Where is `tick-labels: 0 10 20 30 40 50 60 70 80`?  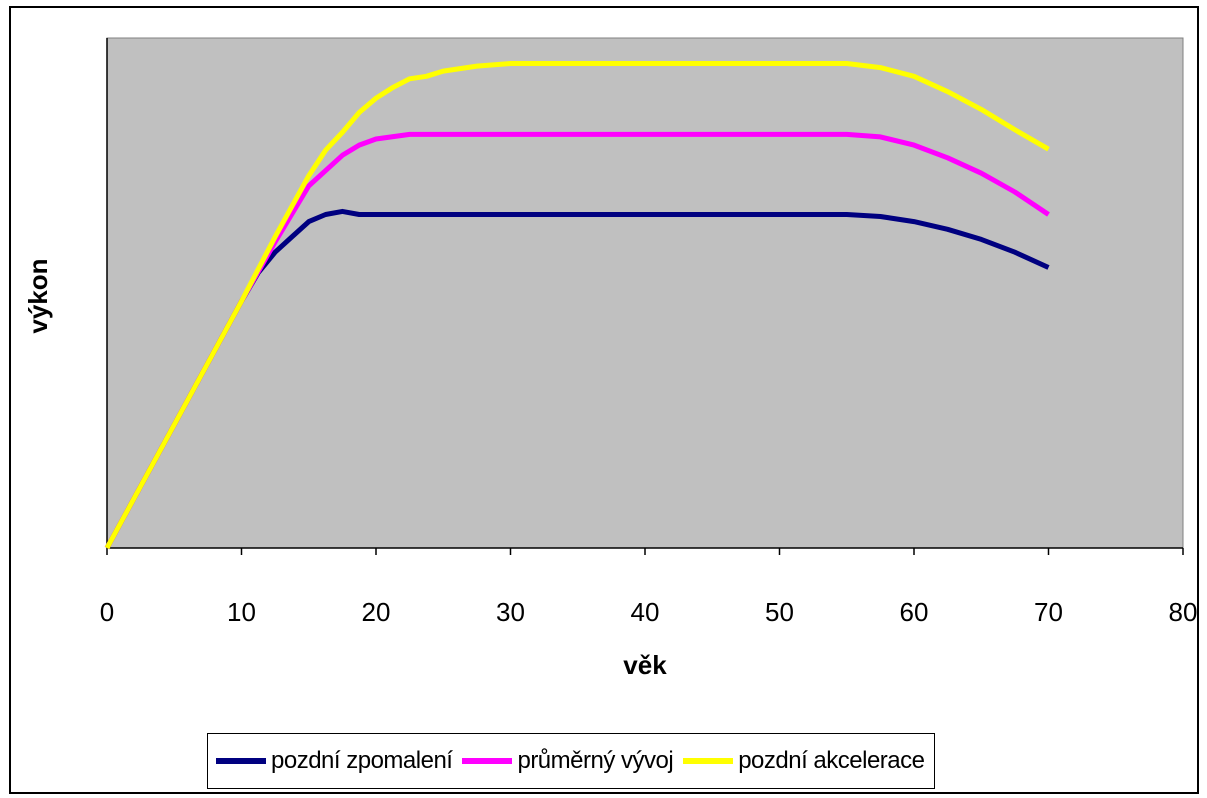
tick-labels: 0 10 20 30 40 50 60 70 80 is located at coordinates (649, 612).